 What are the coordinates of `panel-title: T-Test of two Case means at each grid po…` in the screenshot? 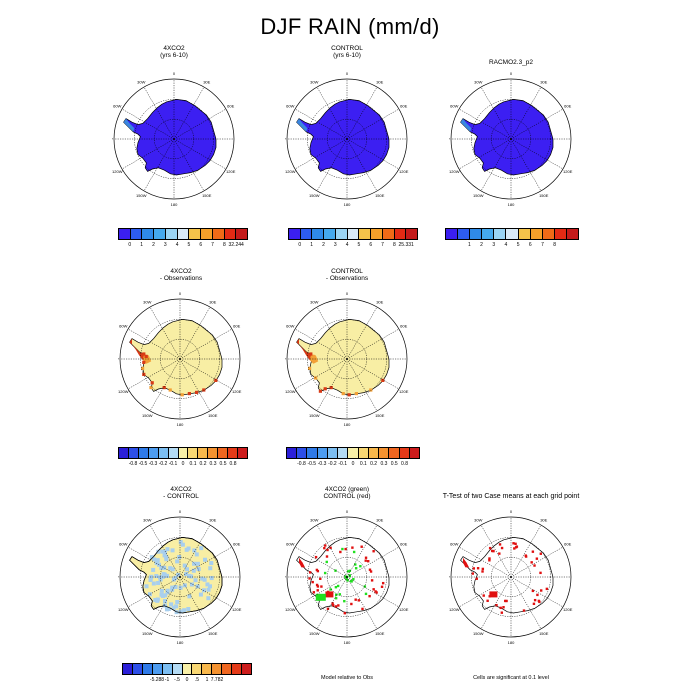 It's located at (511, 496).